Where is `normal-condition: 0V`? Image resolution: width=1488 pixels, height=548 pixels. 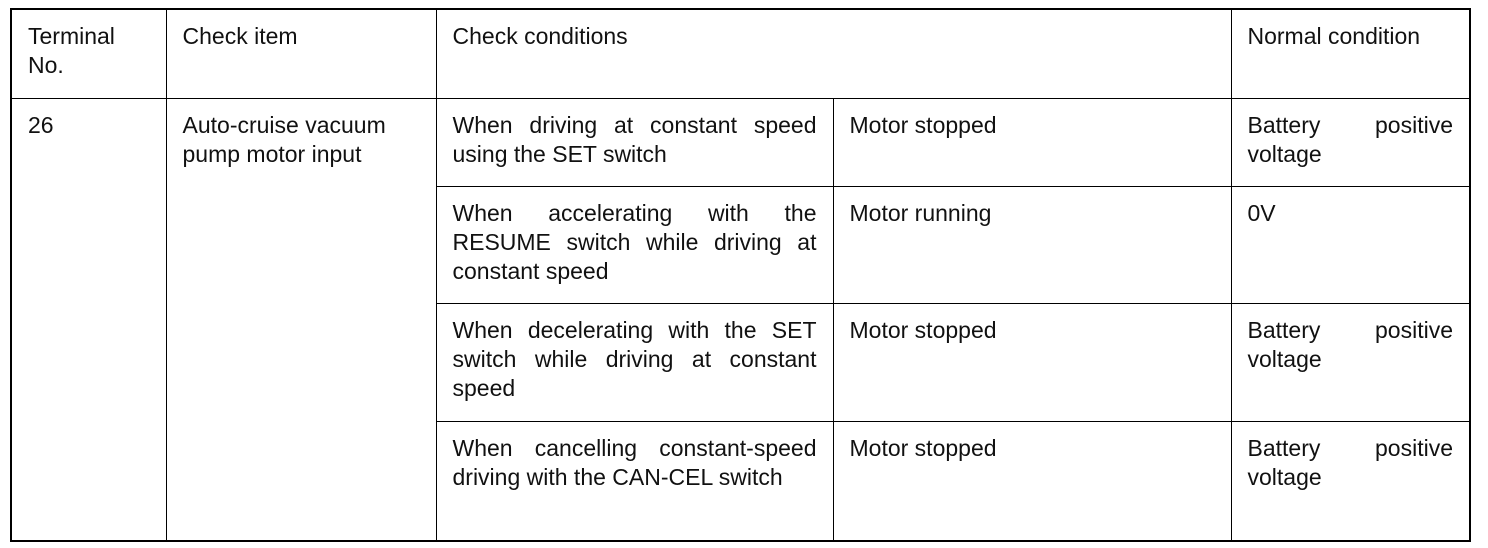 normal-condition: 0V is located at coordinates (1350, 244).